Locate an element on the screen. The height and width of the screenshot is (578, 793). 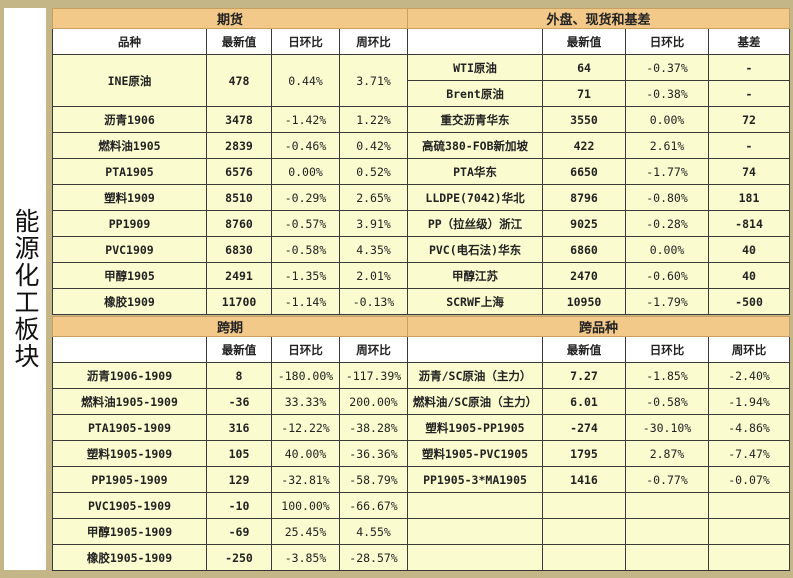
row-spot-name: LLDPE(7042)华北 is located at coordinates (475, 197).